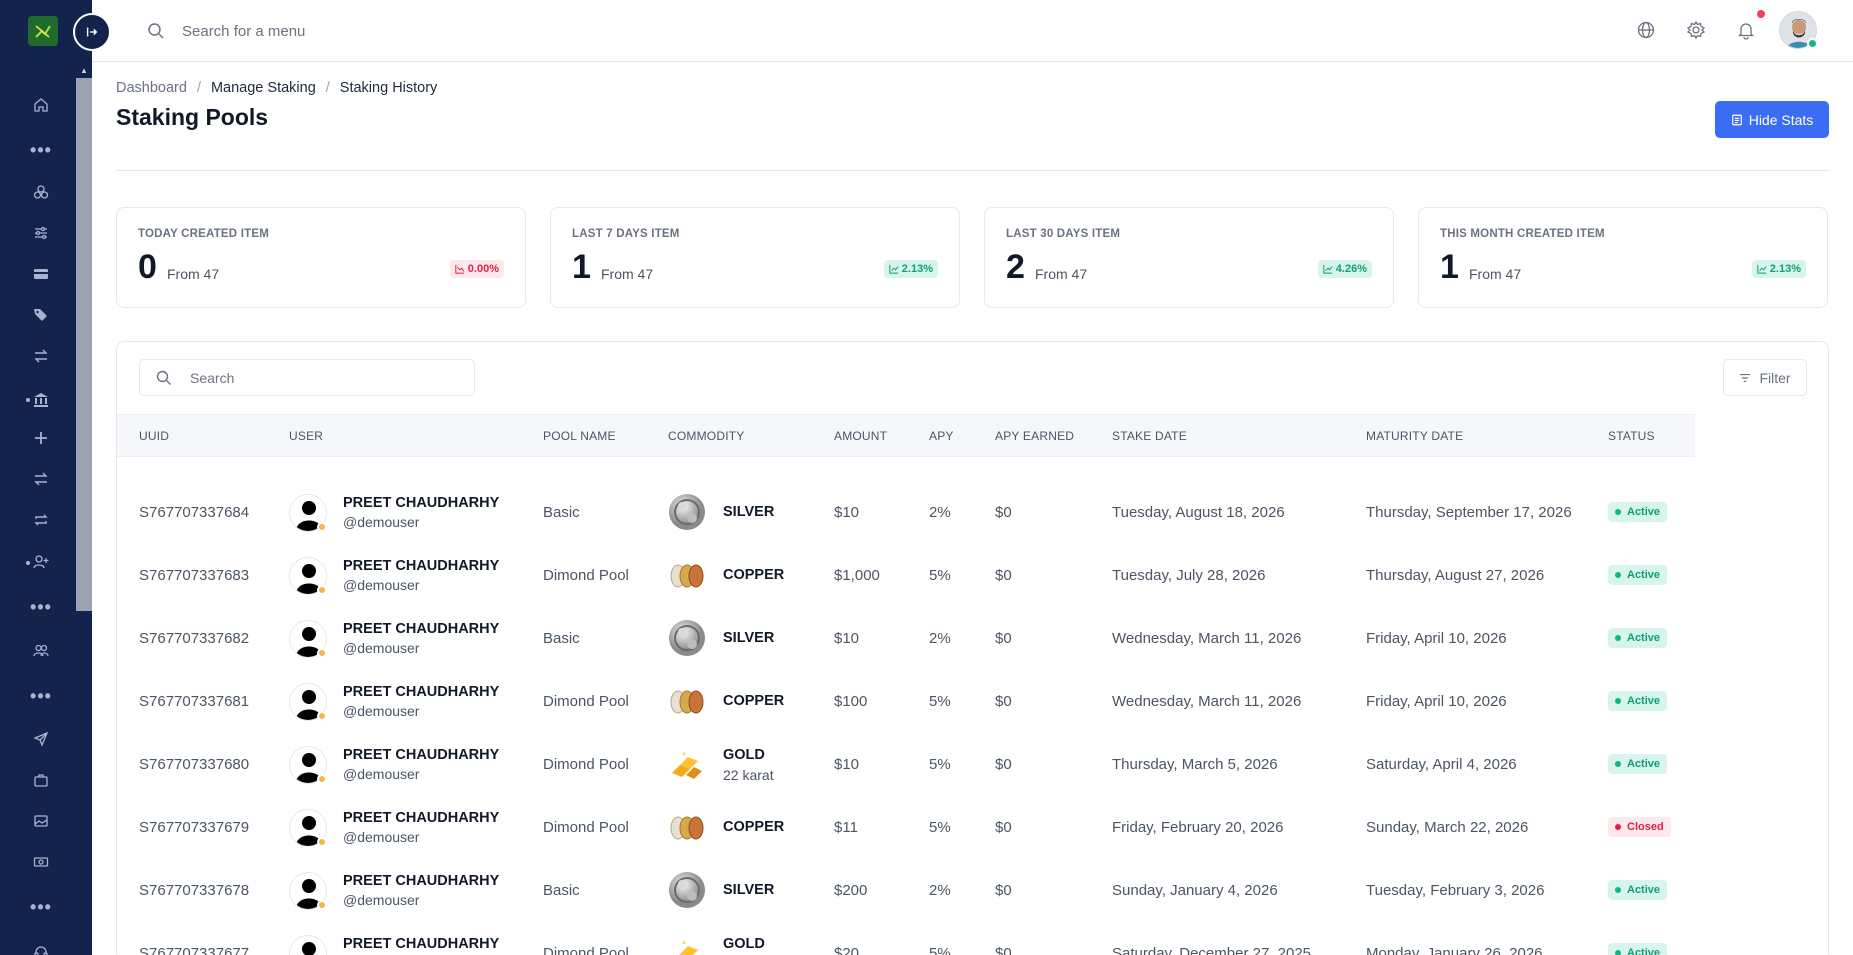 This screenshot has width=1853, height=955. I want to click on uuid-cell: S767707337683, so click(194, 575).